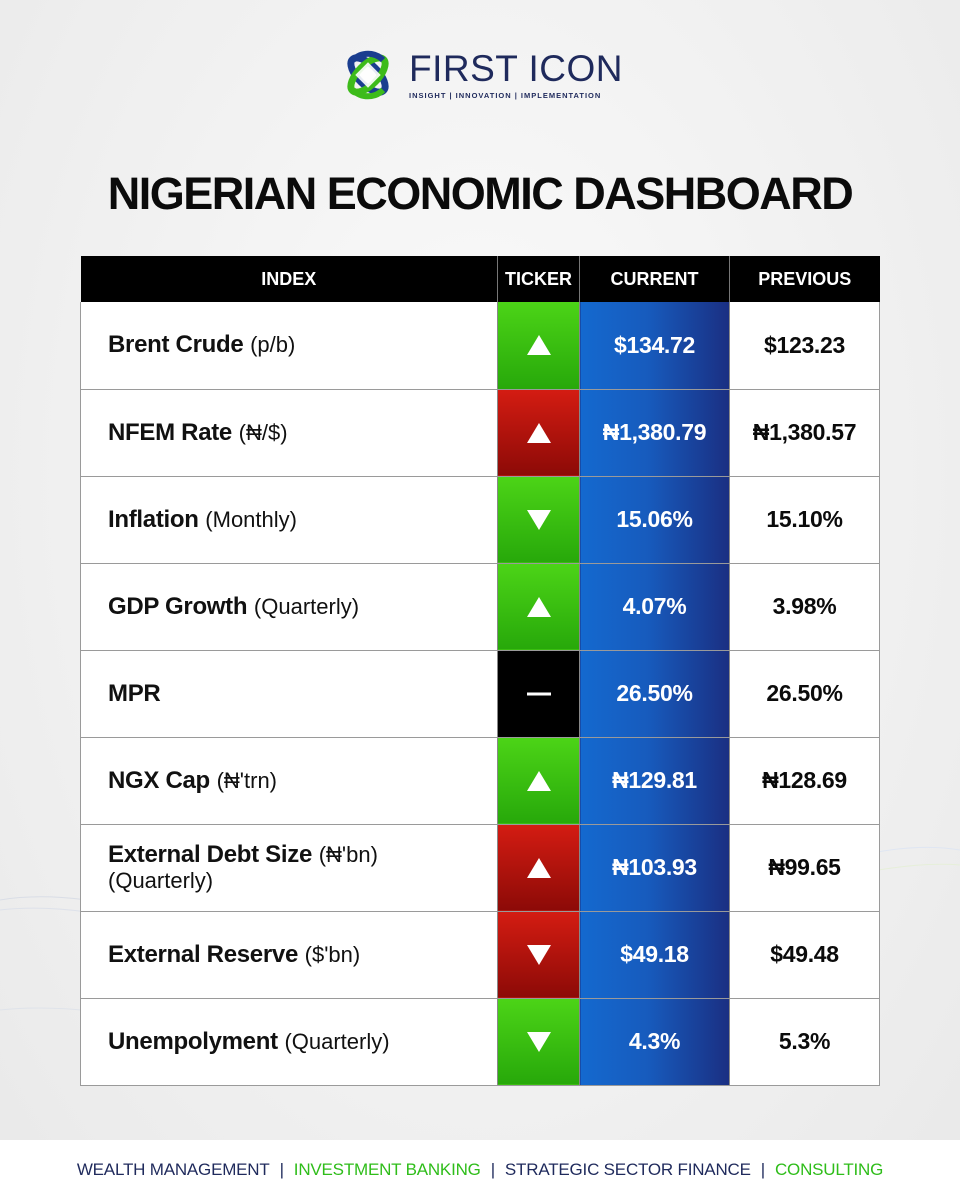 This screenshot has height=1200, width=960. Describe the element at coordinates (654, 955) in the screenshot. I see `current-value: $49.18` at that location.